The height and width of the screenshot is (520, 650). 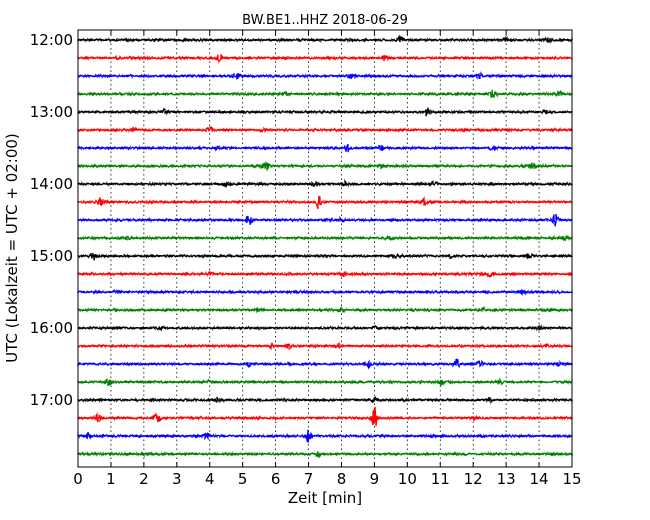 What do you see at coordinates (473, 479) in the screenshot?
I see `x-tick-label: 12` at bounding box center [473, 479].